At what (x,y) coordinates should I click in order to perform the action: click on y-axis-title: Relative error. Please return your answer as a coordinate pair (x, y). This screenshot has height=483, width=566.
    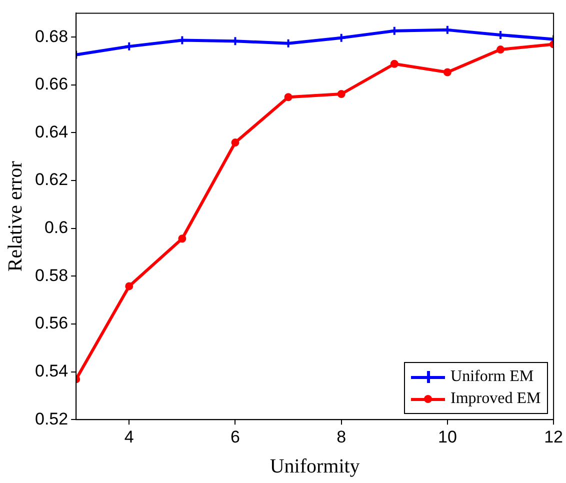
    Looking at the image, I should click on (15, 216).